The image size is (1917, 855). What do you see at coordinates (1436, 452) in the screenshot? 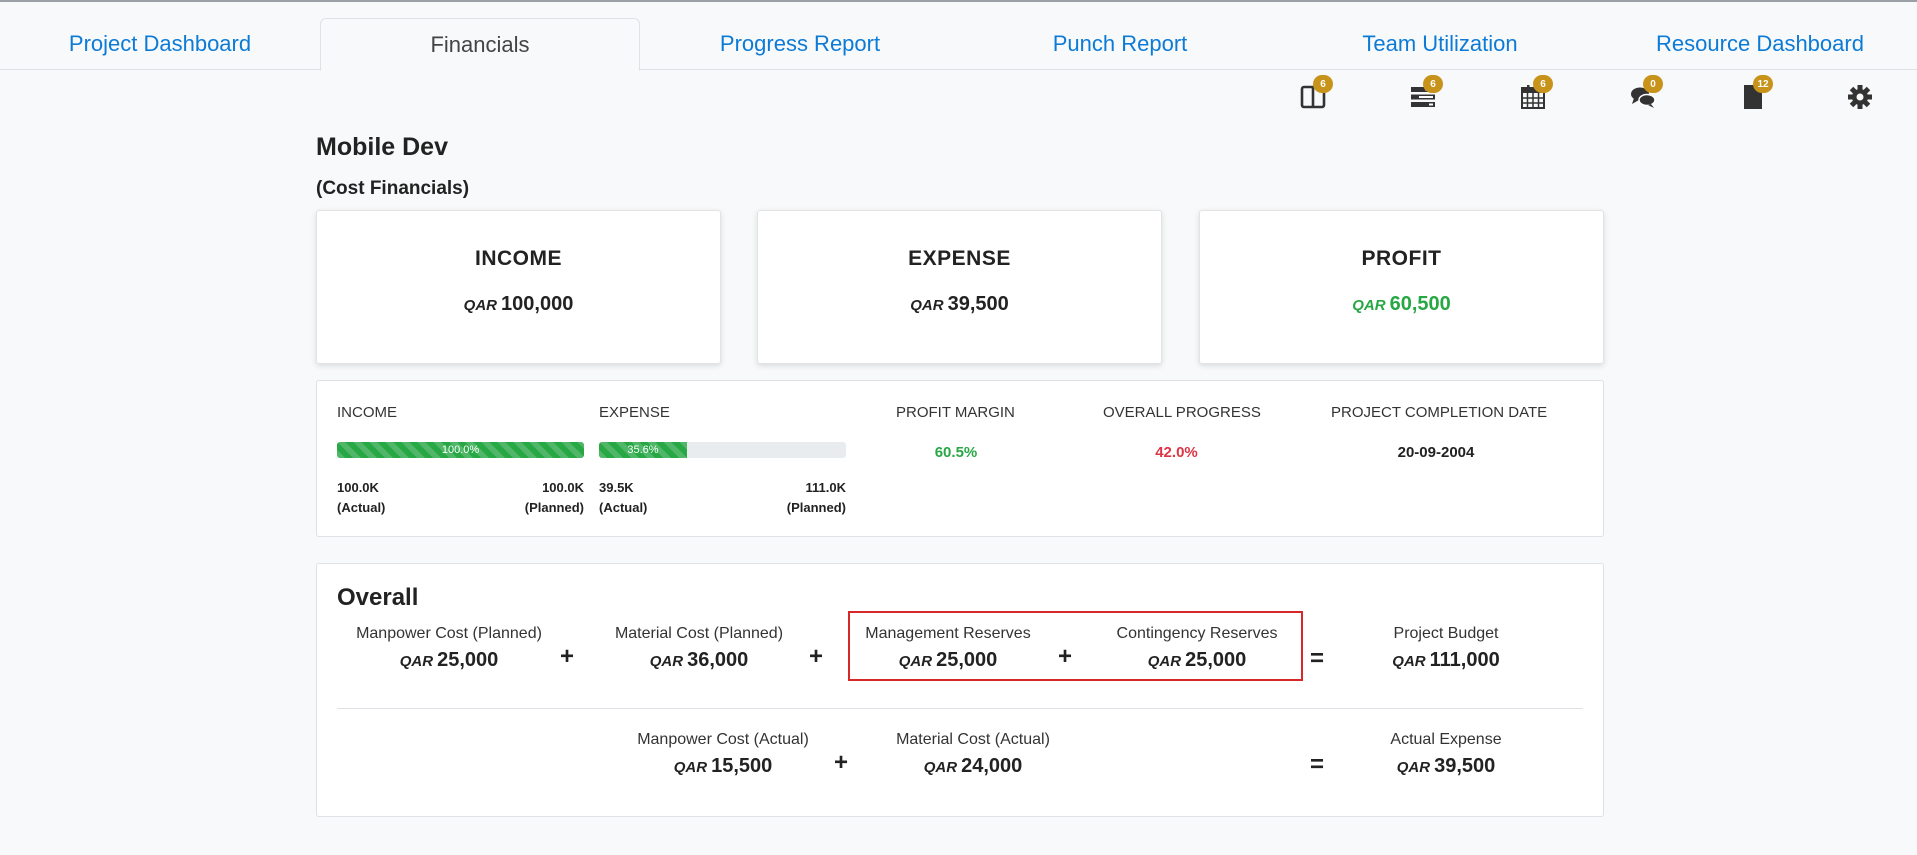
I see `completion-date-value: 20-09-2004` at bounding box center [1436, 452].